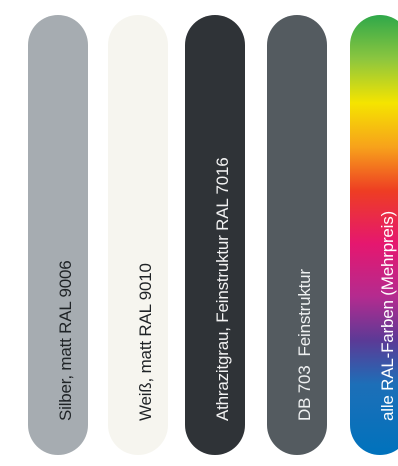  I want to click on swatch-label: alle RAL-Farben (Mehrpreis), so click(388, 316).